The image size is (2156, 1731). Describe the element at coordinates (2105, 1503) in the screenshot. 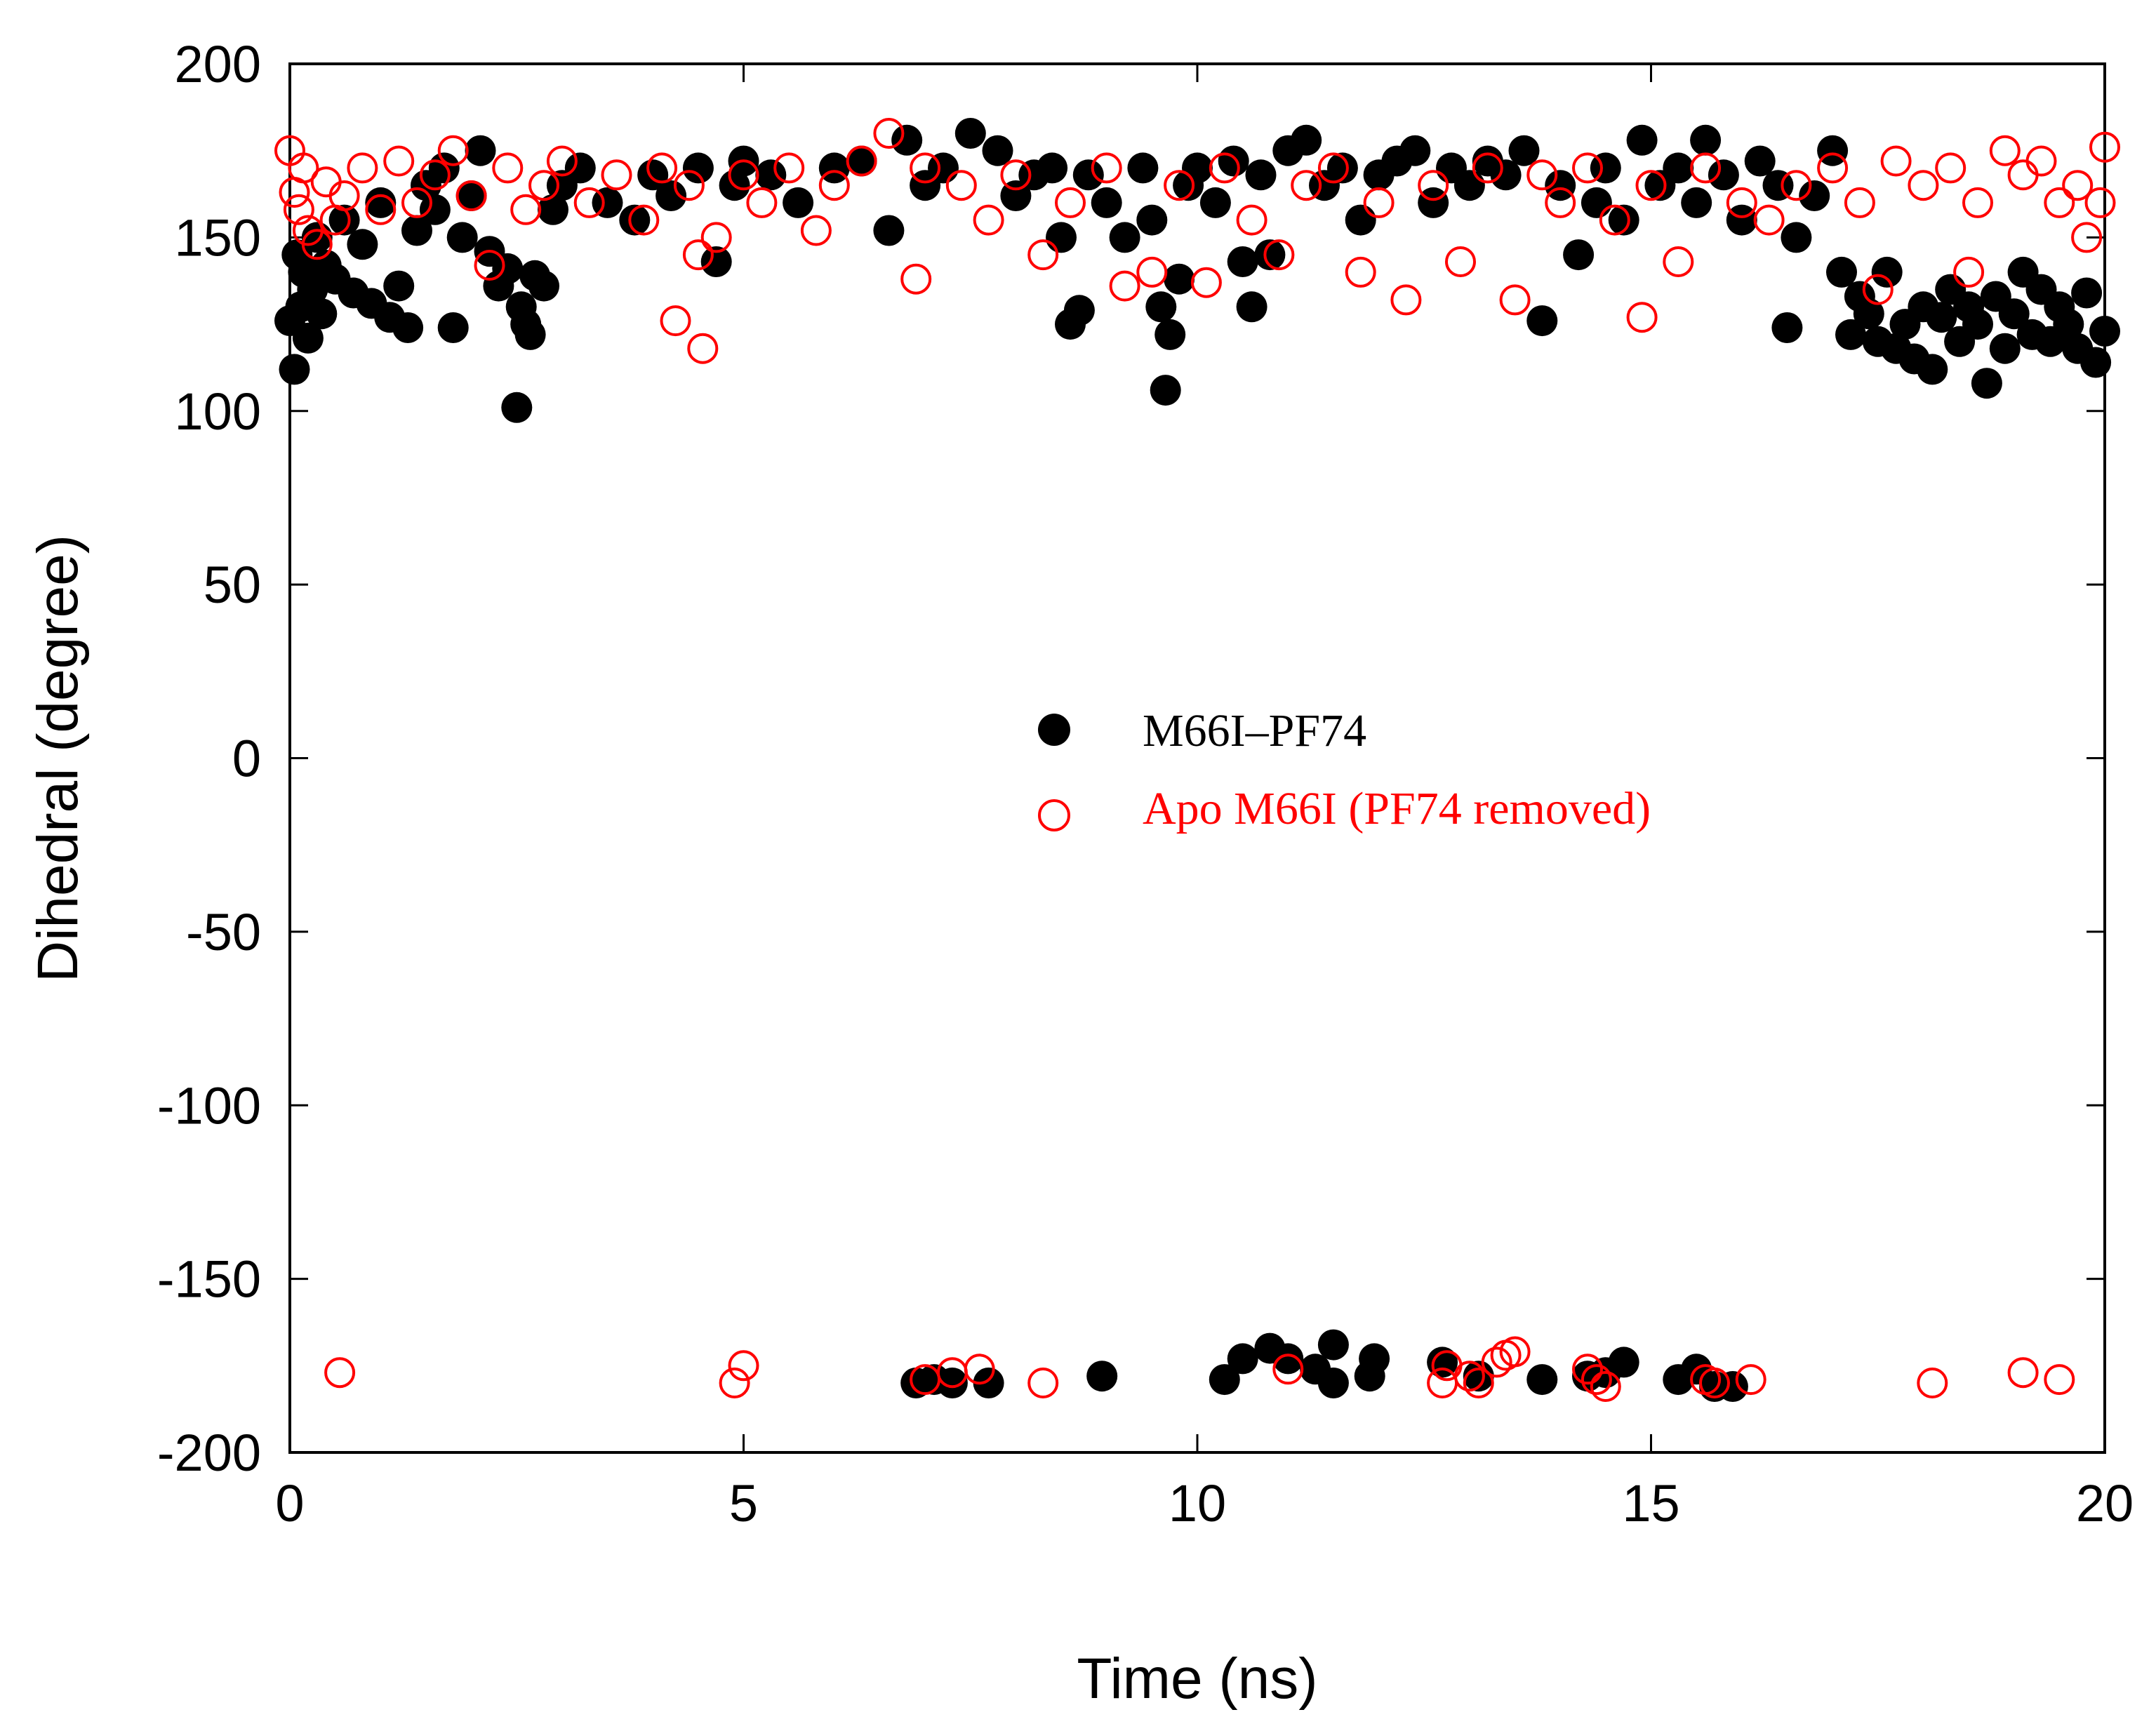

I see `x-tick-label: 20` at that location.